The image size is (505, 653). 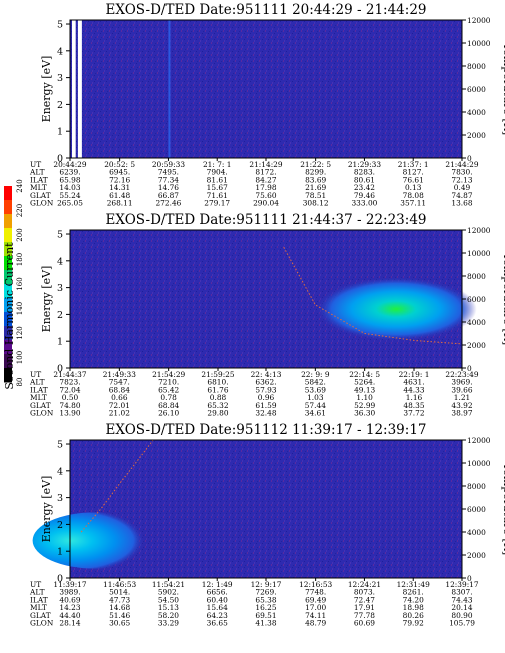 I want to click on ephemeris-value: 29.80, so click(x=217, y=413).